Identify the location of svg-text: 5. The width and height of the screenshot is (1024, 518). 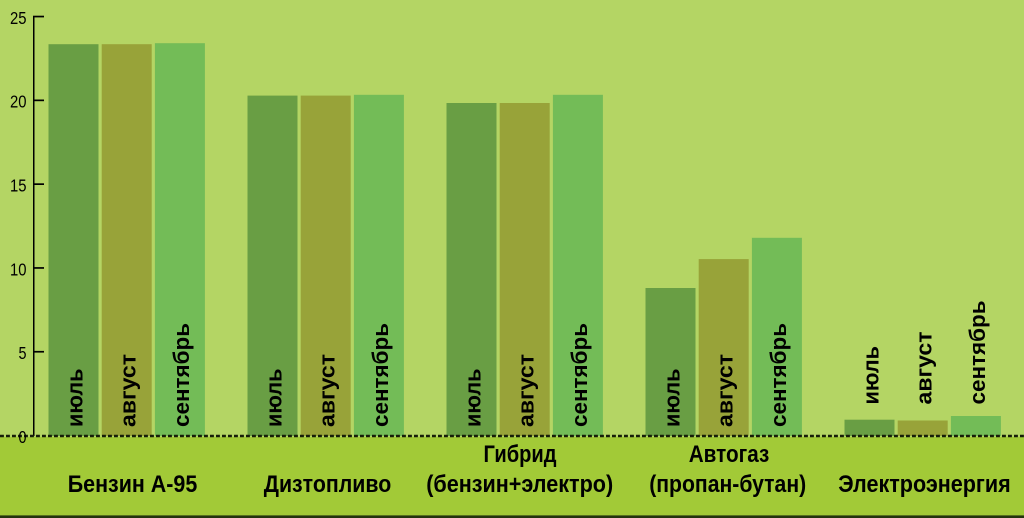
(23, 353).